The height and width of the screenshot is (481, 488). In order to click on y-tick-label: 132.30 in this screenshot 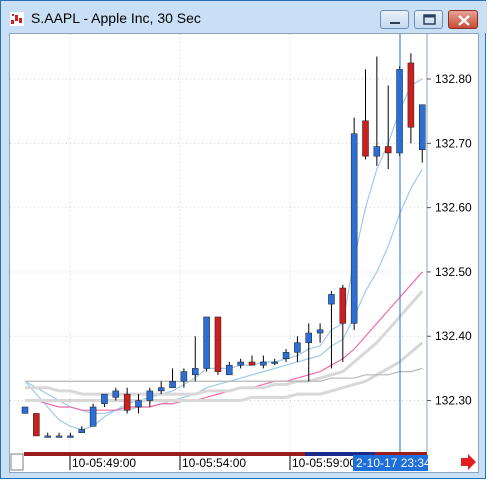, I will do `click(453, 401)`.